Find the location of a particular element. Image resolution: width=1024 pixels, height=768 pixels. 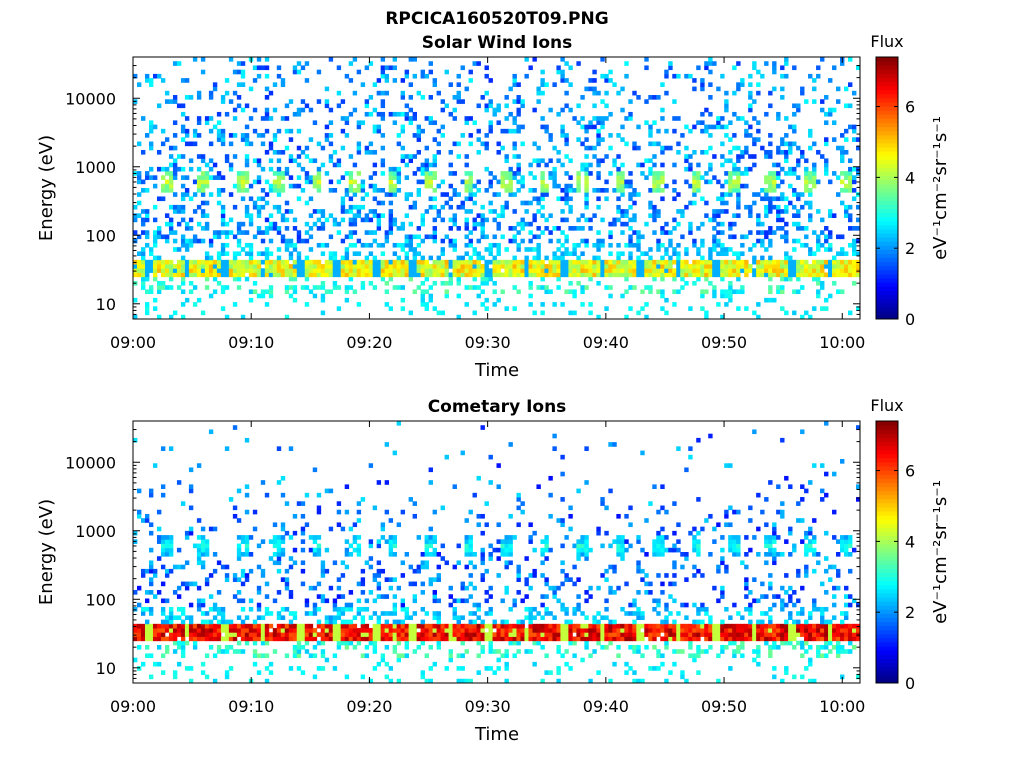

panel-title: Solar Wind Ions is located at coordinates (497, 43).